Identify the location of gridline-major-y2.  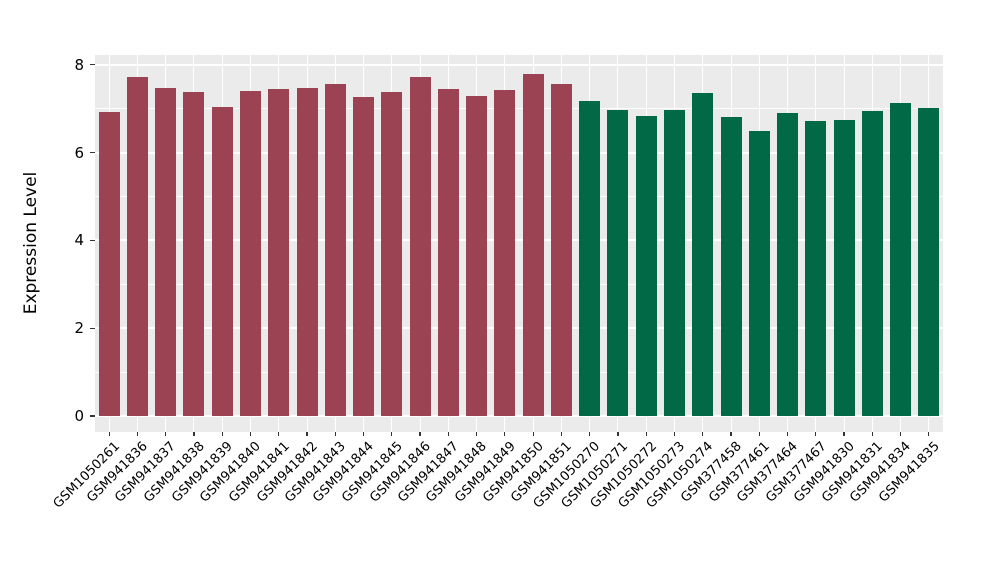
(519, 328).